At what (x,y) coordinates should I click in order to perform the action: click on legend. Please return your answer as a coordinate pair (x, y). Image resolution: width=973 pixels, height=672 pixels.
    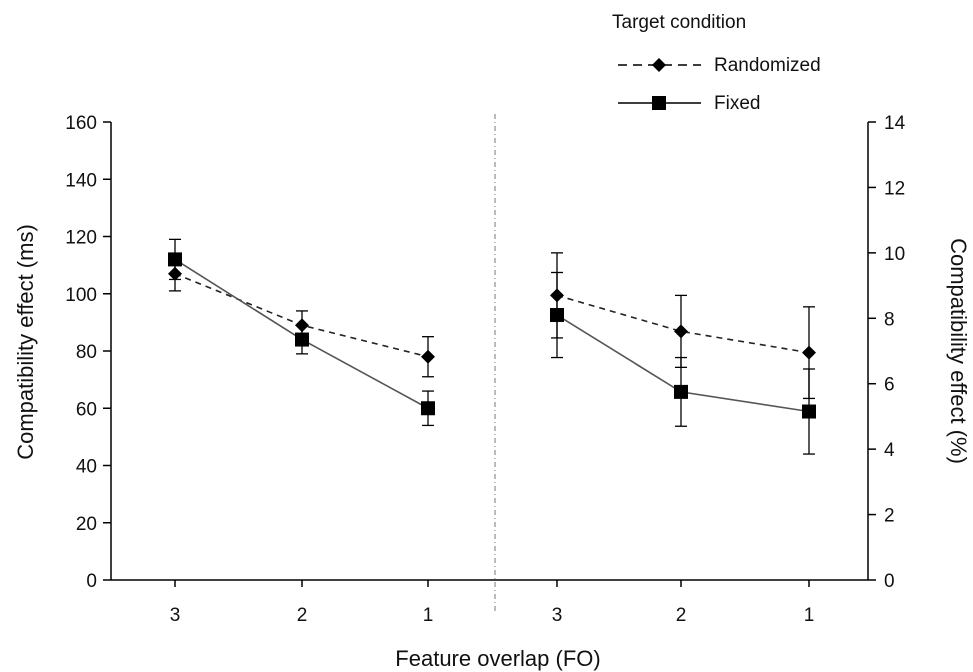
    Looking at the image, I should click on (659, 84).